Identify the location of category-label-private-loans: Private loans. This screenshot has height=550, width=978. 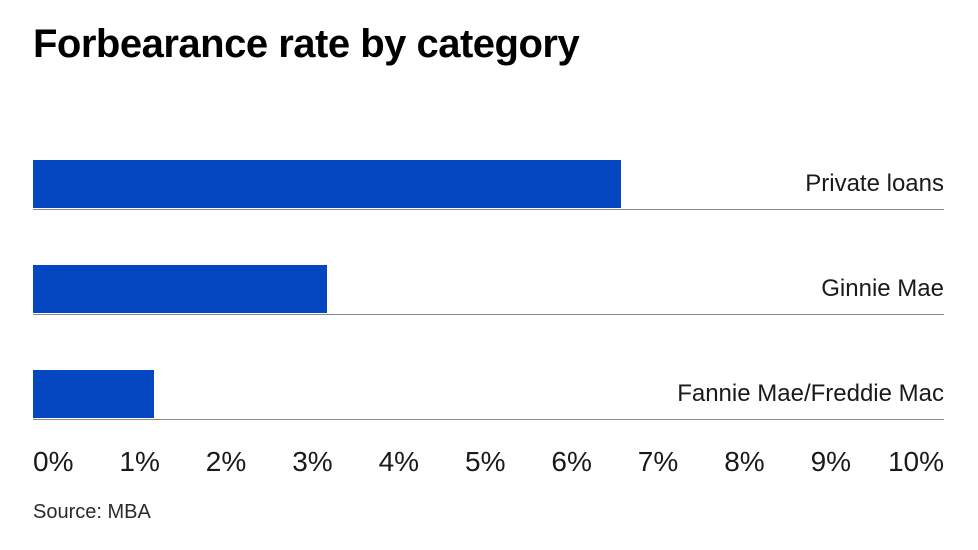
(874, 183).